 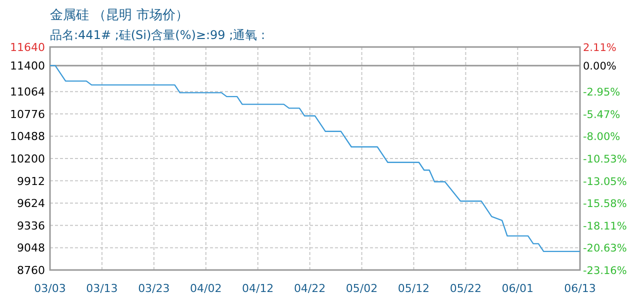 What do you see at coordinates (605, 248) in the screenshot?
I see `y2-tick-label: -20.63%` at bounding box center [605, 248].